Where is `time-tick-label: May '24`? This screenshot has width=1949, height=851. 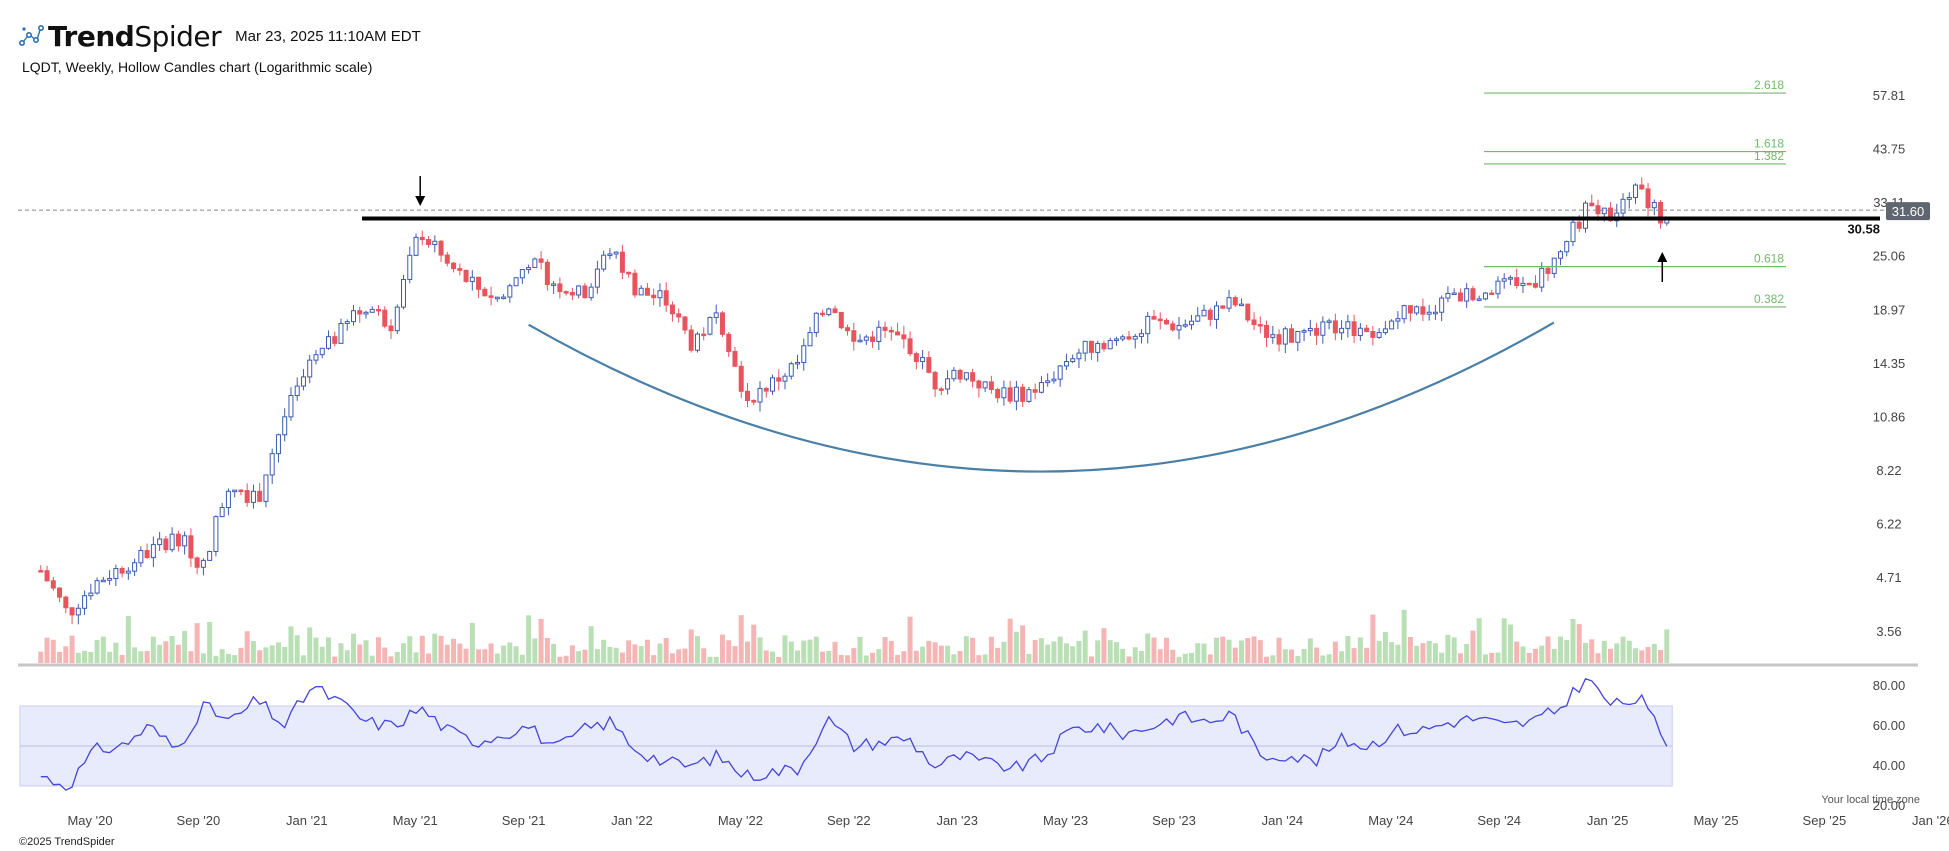
time-tick-label: May '24 is located at coordinates (1390, 820).